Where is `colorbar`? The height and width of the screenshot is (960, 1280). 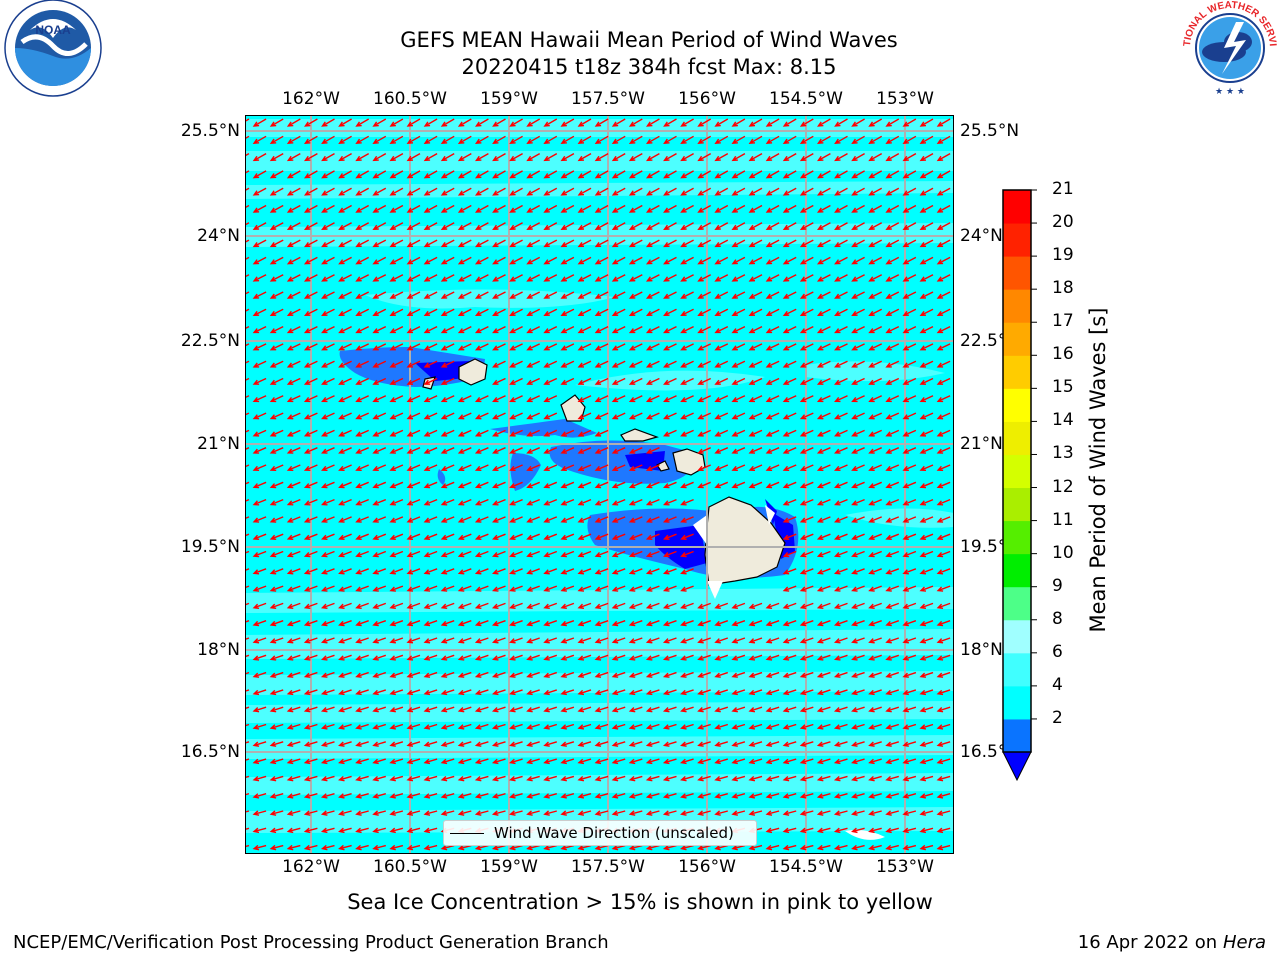
colorbar is located at coordinates (1019, 485).